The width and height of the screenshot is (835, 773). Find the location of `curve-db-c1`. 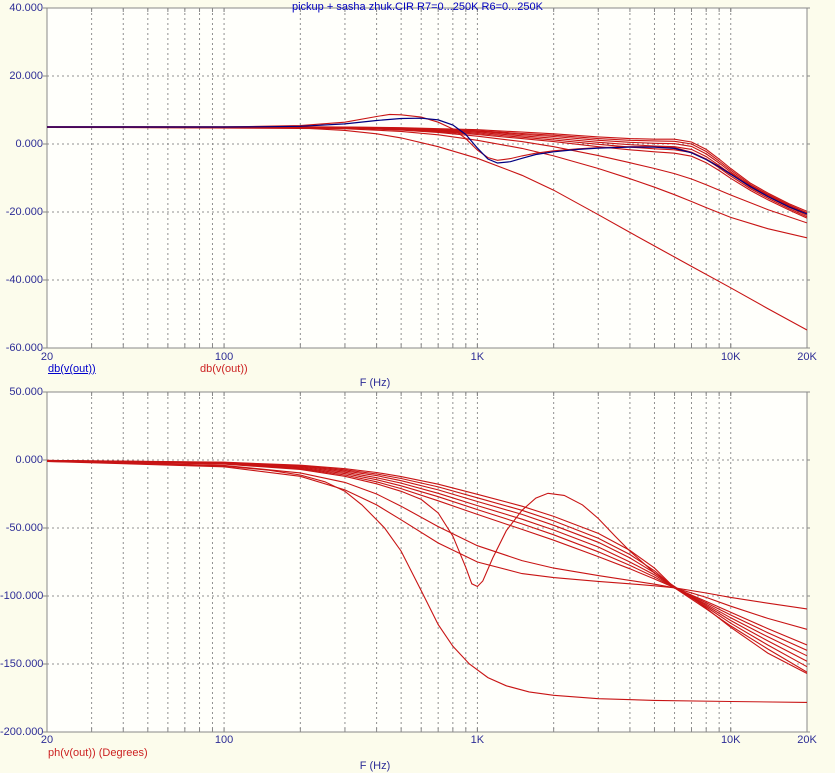

curve-db-c1 is located at coordinates (427, 169).